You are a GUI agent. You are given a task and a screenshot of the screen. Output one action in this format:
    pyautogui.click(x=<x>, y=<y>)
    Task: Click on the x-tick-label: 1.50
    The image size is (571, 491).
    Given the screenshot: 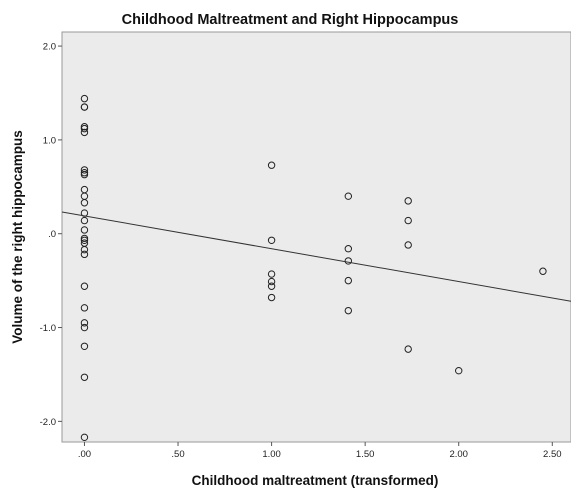 What is the action you would take?
    pyautogui.click(x=365, y=454)
    